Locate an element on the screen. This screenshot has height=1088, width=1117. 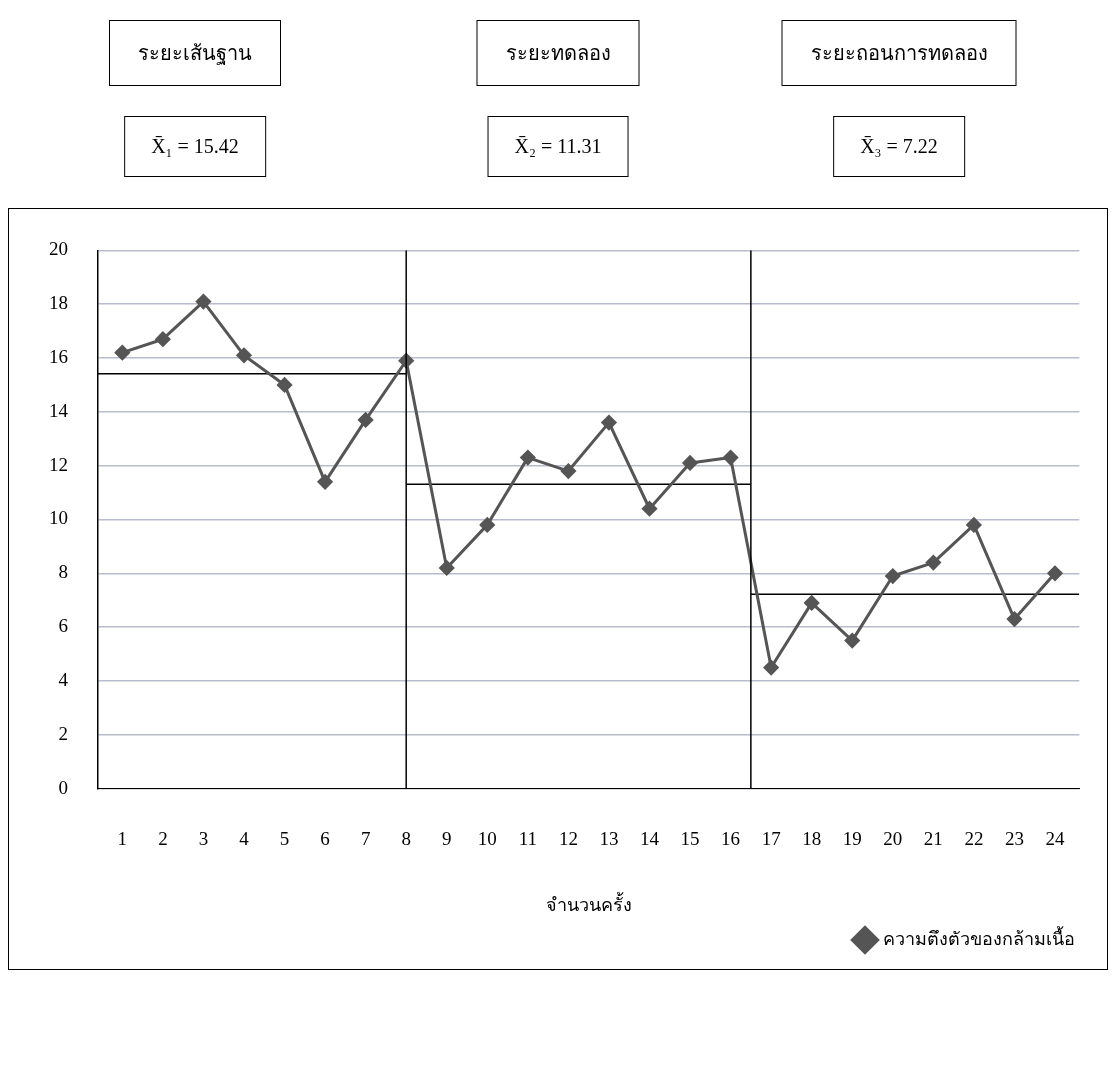
x-tick-label: 18 is located at coordinates (812, 838).